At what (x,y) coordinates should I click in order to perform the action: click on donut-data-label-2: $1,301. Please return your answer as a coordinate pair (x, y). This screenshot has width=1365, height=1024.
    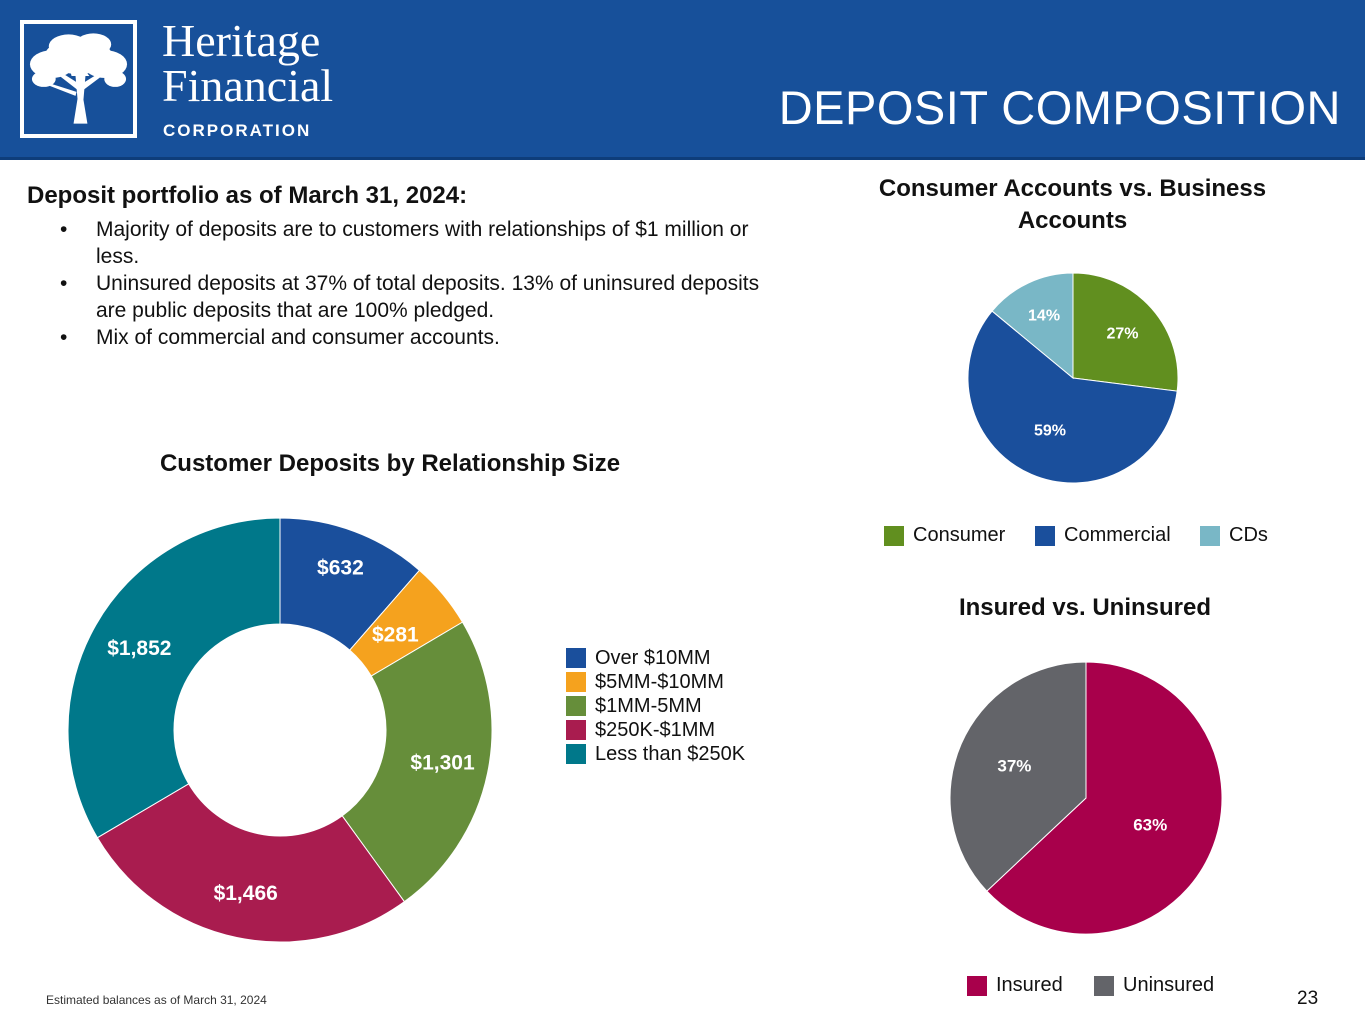
    Looking at the image, I should click on (442, 762).